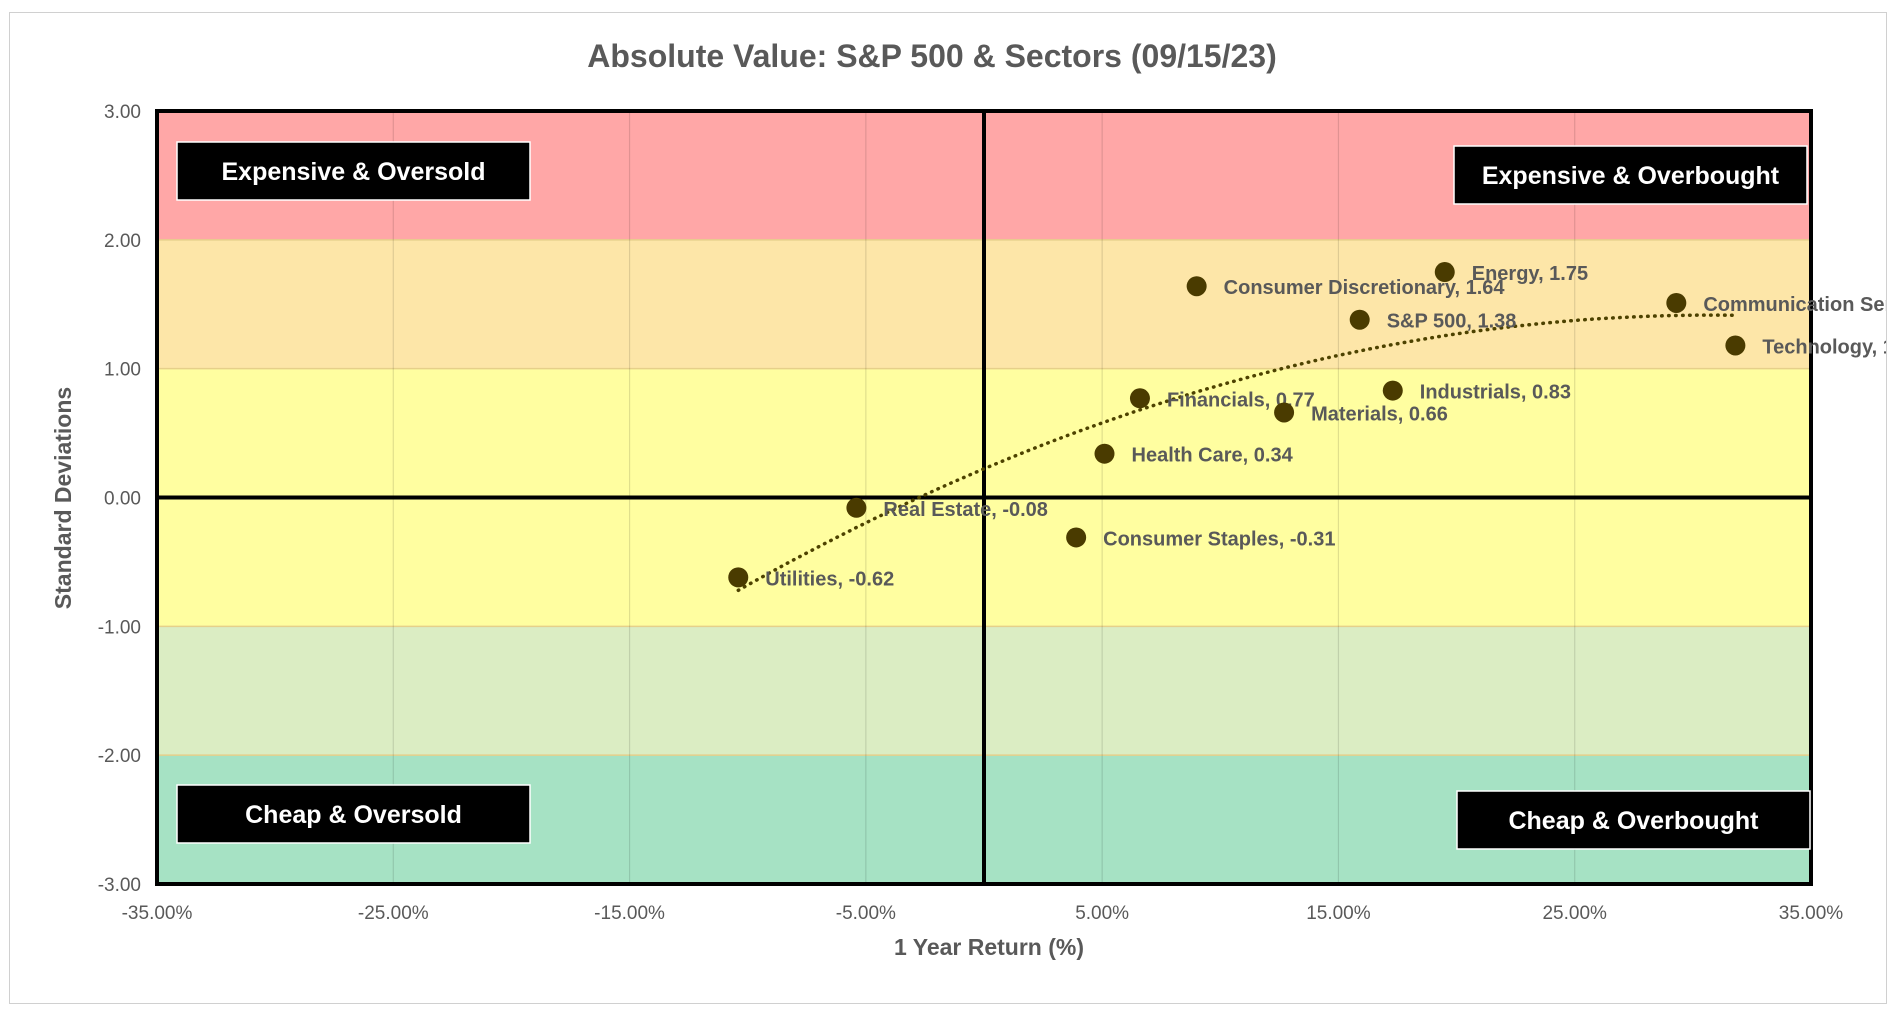 The image size is (1895, 1016). Describe the element at coordinates (1104, 453) in the screenshot. I see `point-health-care` at that location.